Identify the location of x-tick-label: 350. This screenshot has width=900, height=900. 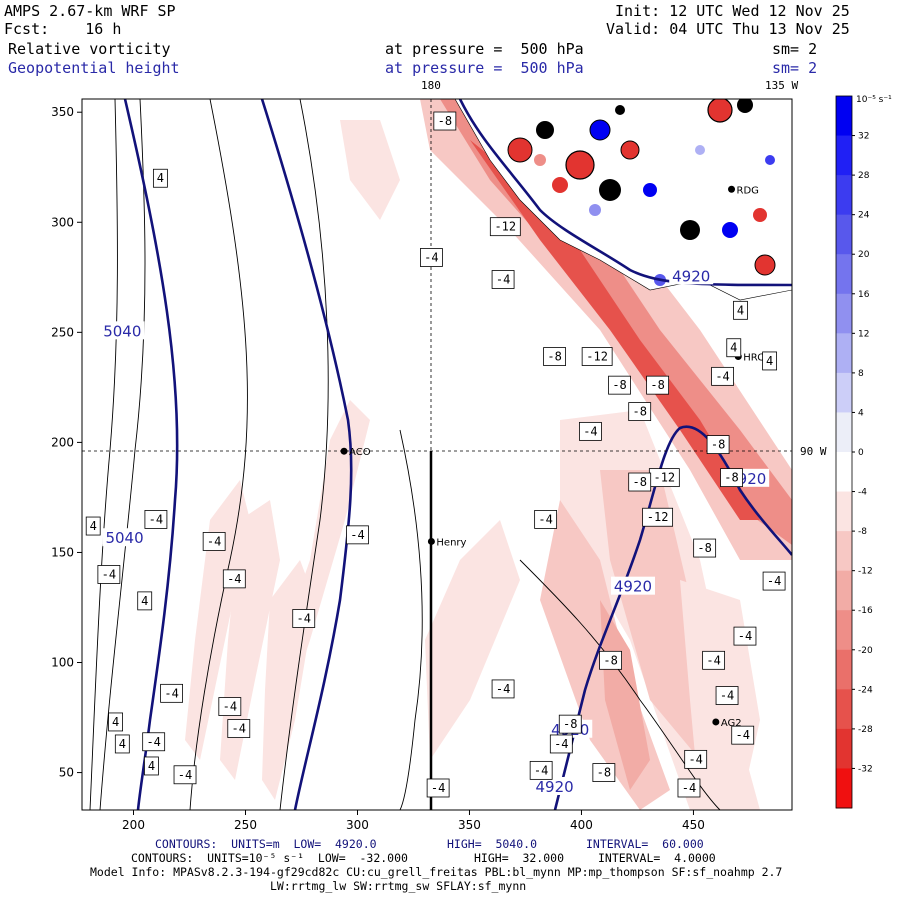
(469, 825).